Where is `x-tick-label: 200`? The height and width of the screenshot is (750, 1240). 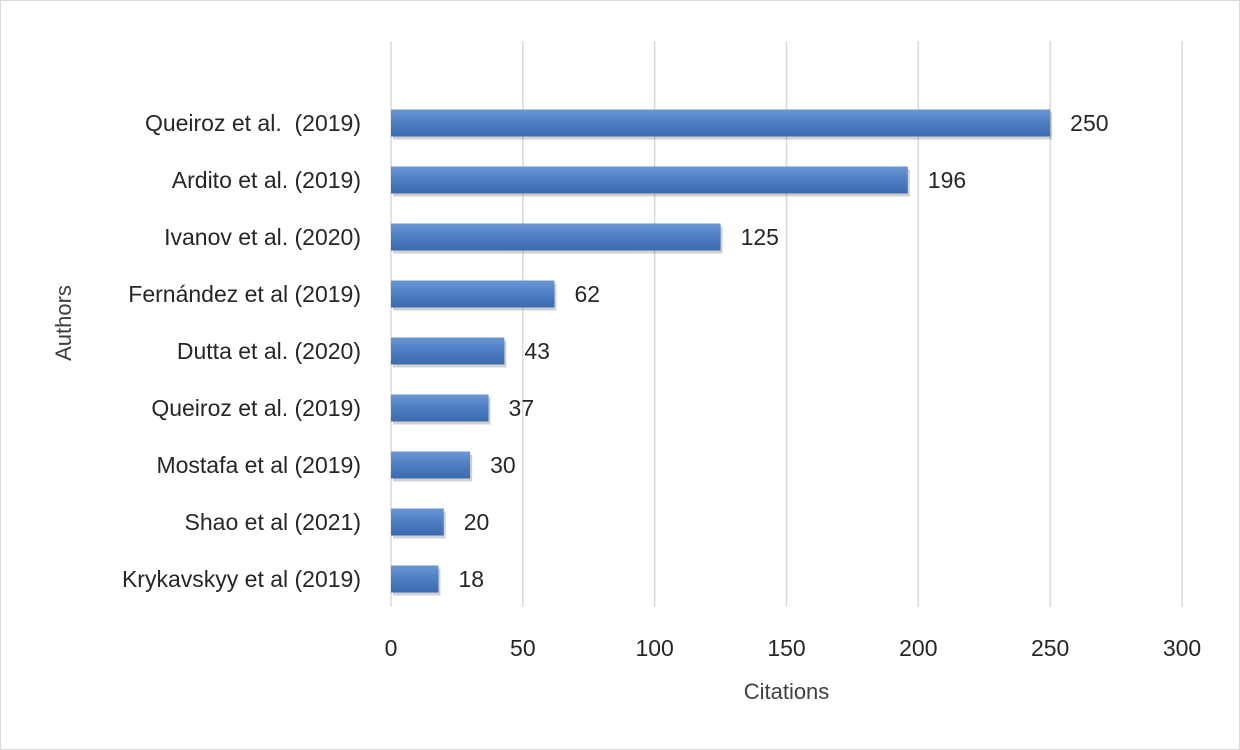
x-tick-label: 200 is located at coordinates (918, 648).